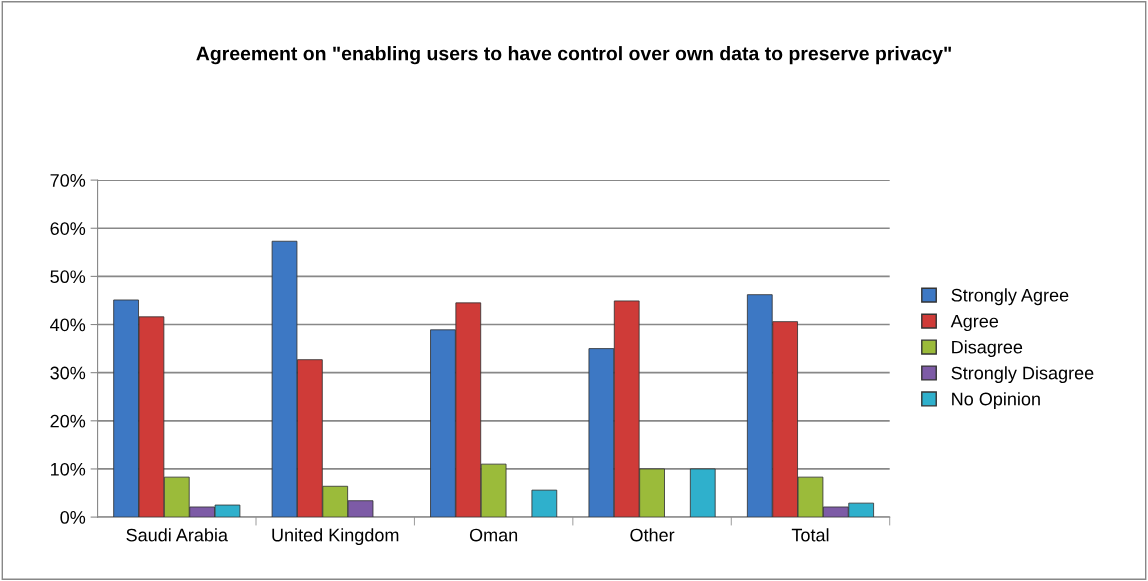 Image resolution: width=1148 pixels, height=581 pixels. Describe the element at coordinates (974, 323) in the screenshot. I see `legend-label: Agree` at that location.